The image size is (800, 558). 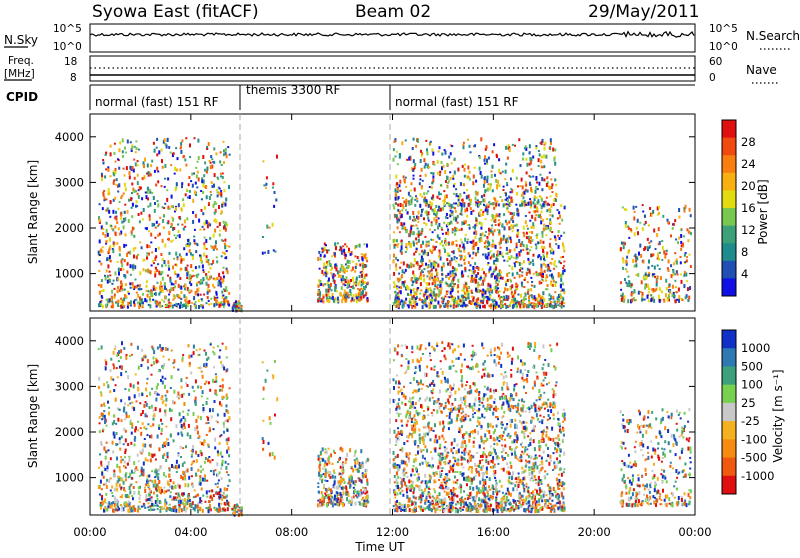 What do you see at coordinates (545, 271) in the screenshot?
I see `power-echo-2082` at bounding box center [545, 271].